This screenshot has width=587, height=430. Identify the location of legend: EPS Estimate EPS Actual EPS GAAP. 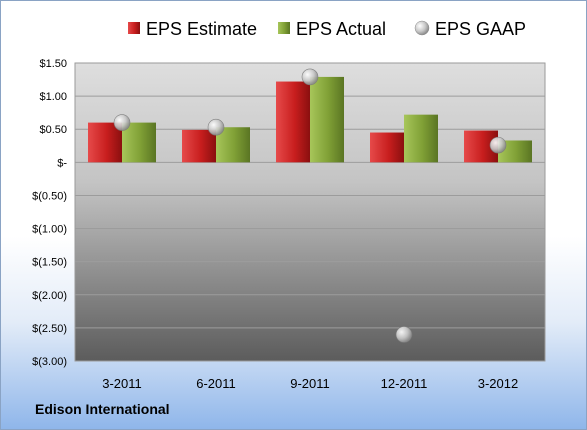
(327, 29).